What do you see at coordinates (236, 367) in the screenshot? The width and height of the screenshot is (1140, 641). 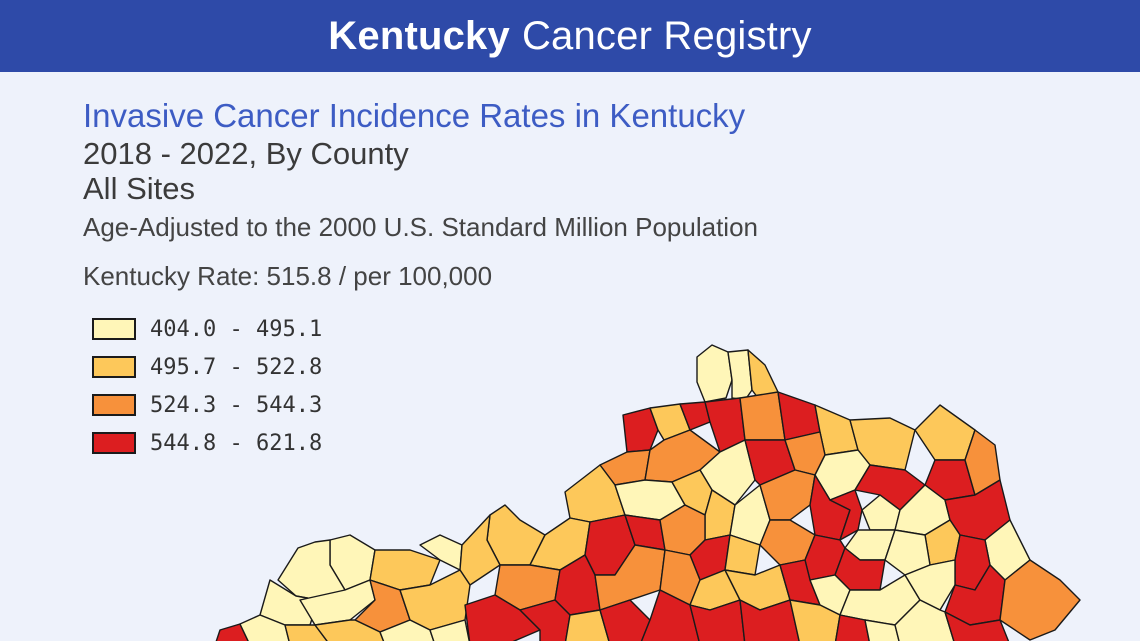 I see `legend-label: 495.7 - 522.8` at bounding box center [236, 367].